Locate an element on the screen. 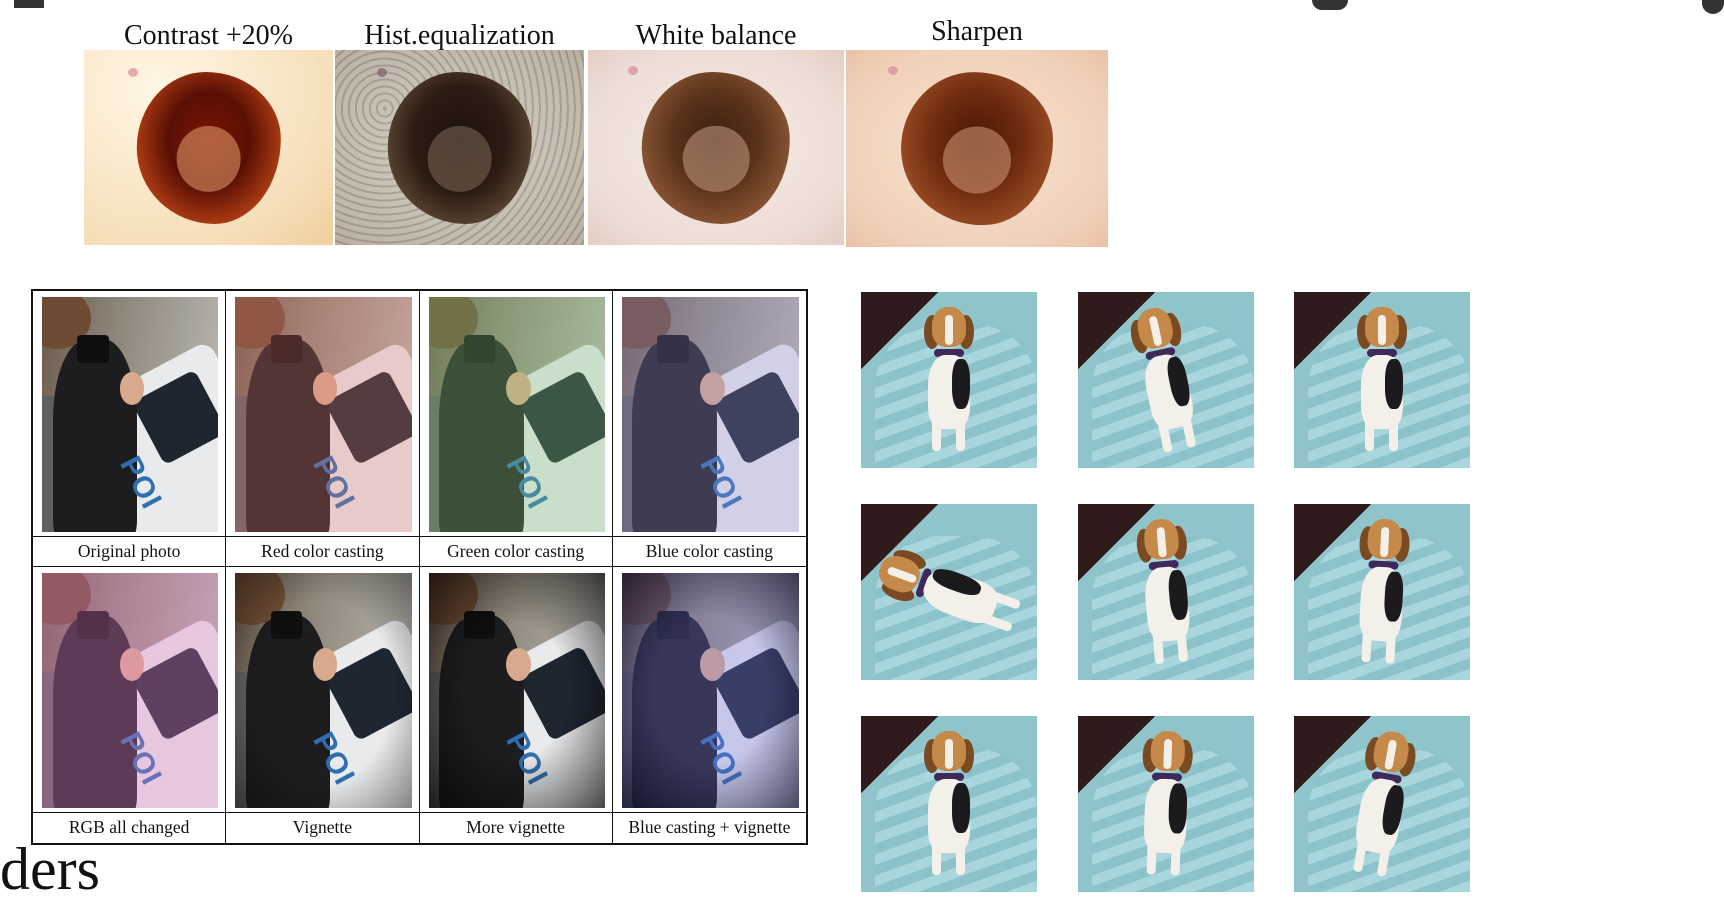  lesion-caption-white-balance: White balance is located at coordinates (716, 35).